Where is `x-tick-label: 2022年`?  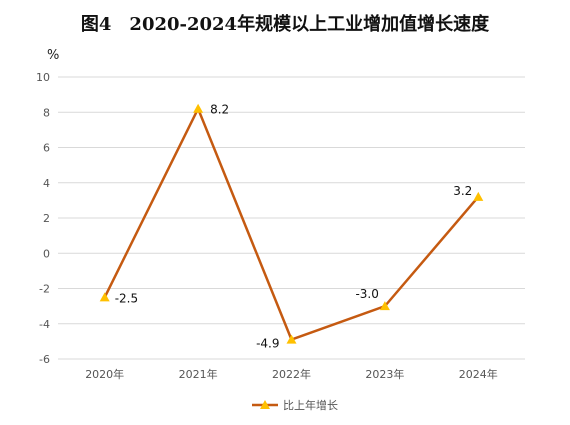 x-tick-label: 2022年 is located at coordinates (291, 374).